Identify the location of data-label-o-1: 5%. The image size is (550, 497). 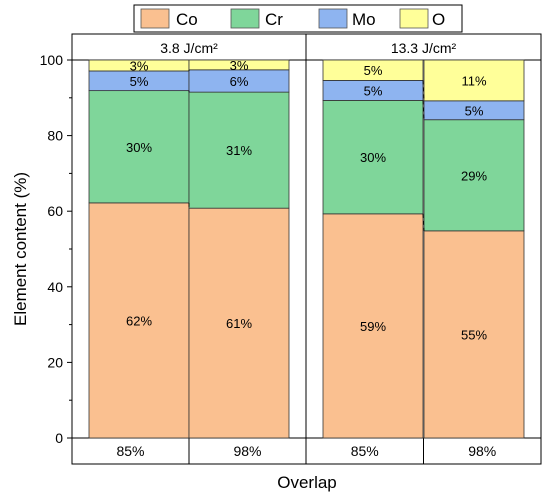
(373, 70).